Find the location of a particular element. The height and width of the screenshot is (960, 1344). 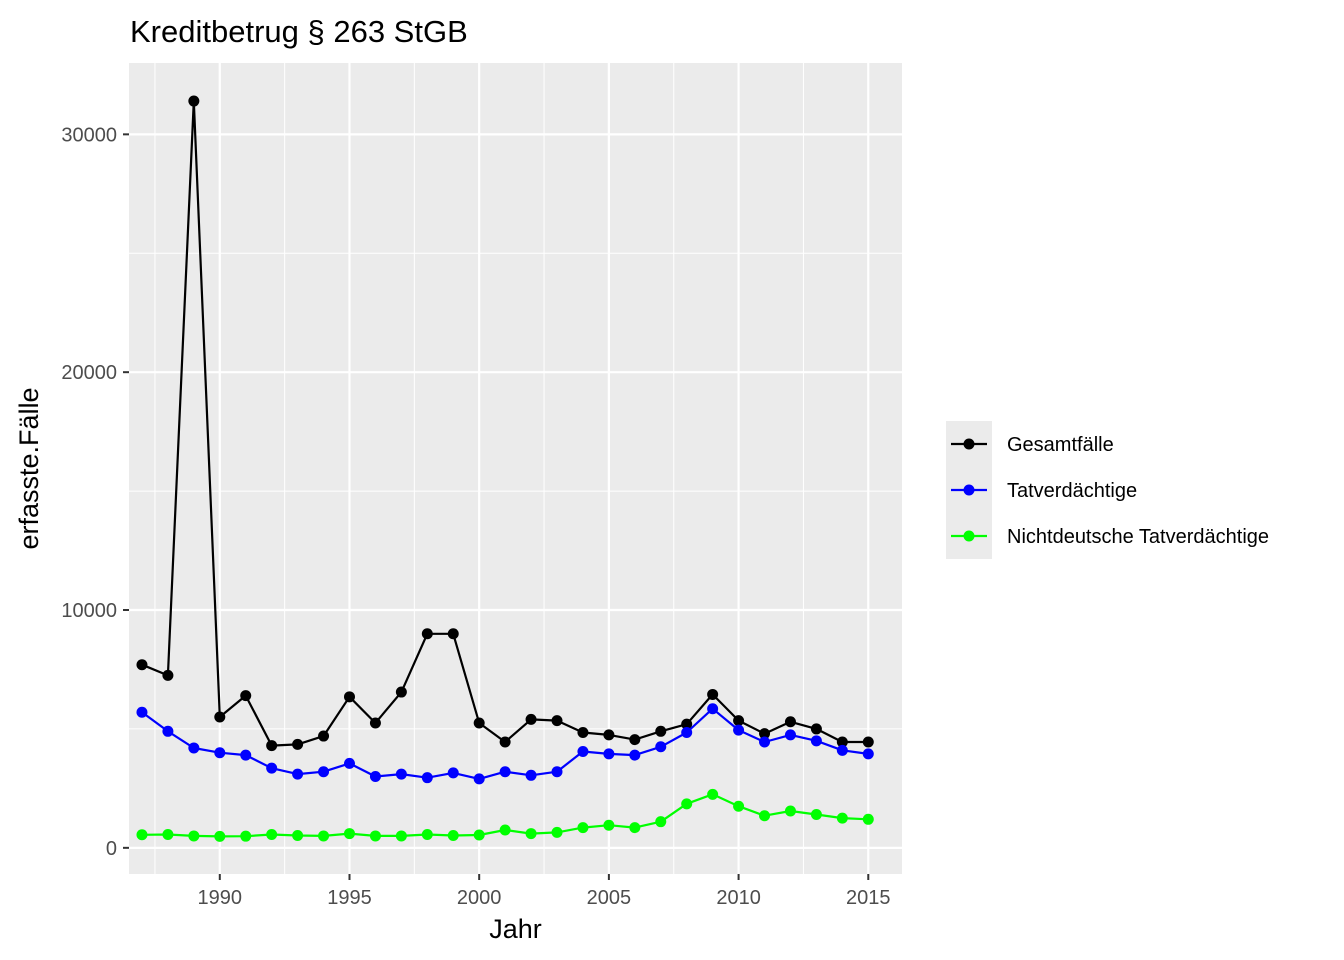

y-tick-label: 0 is located at coordinates (111, 849).